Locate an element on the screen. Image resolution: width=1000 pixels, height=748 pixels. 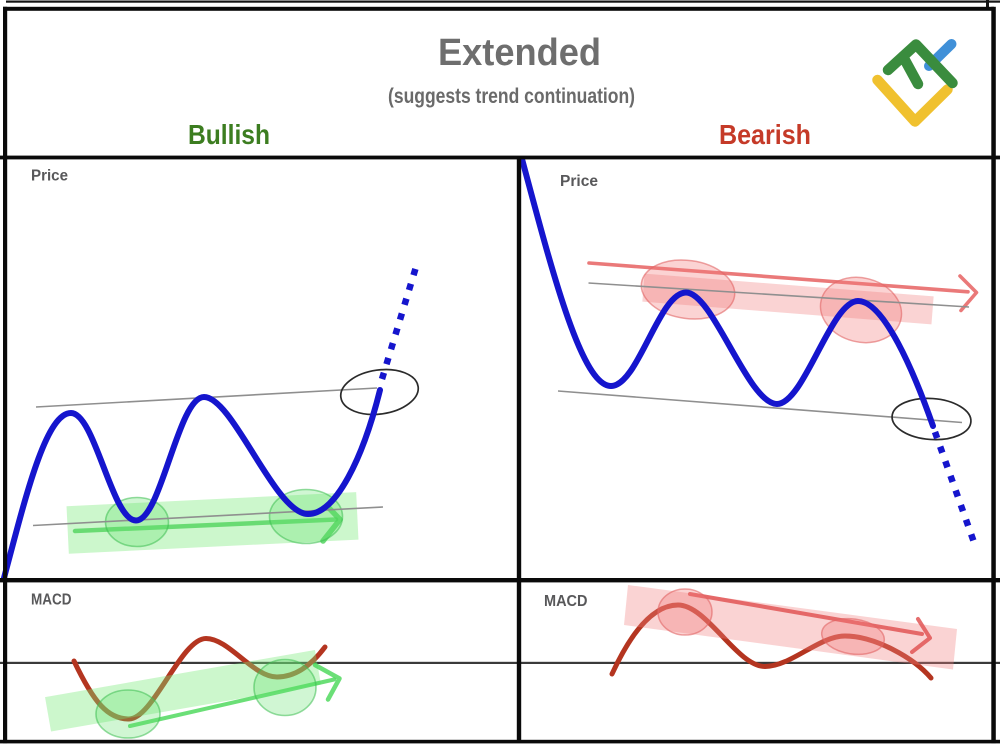
svg-text: Extended is located at coordinates (519, 53).